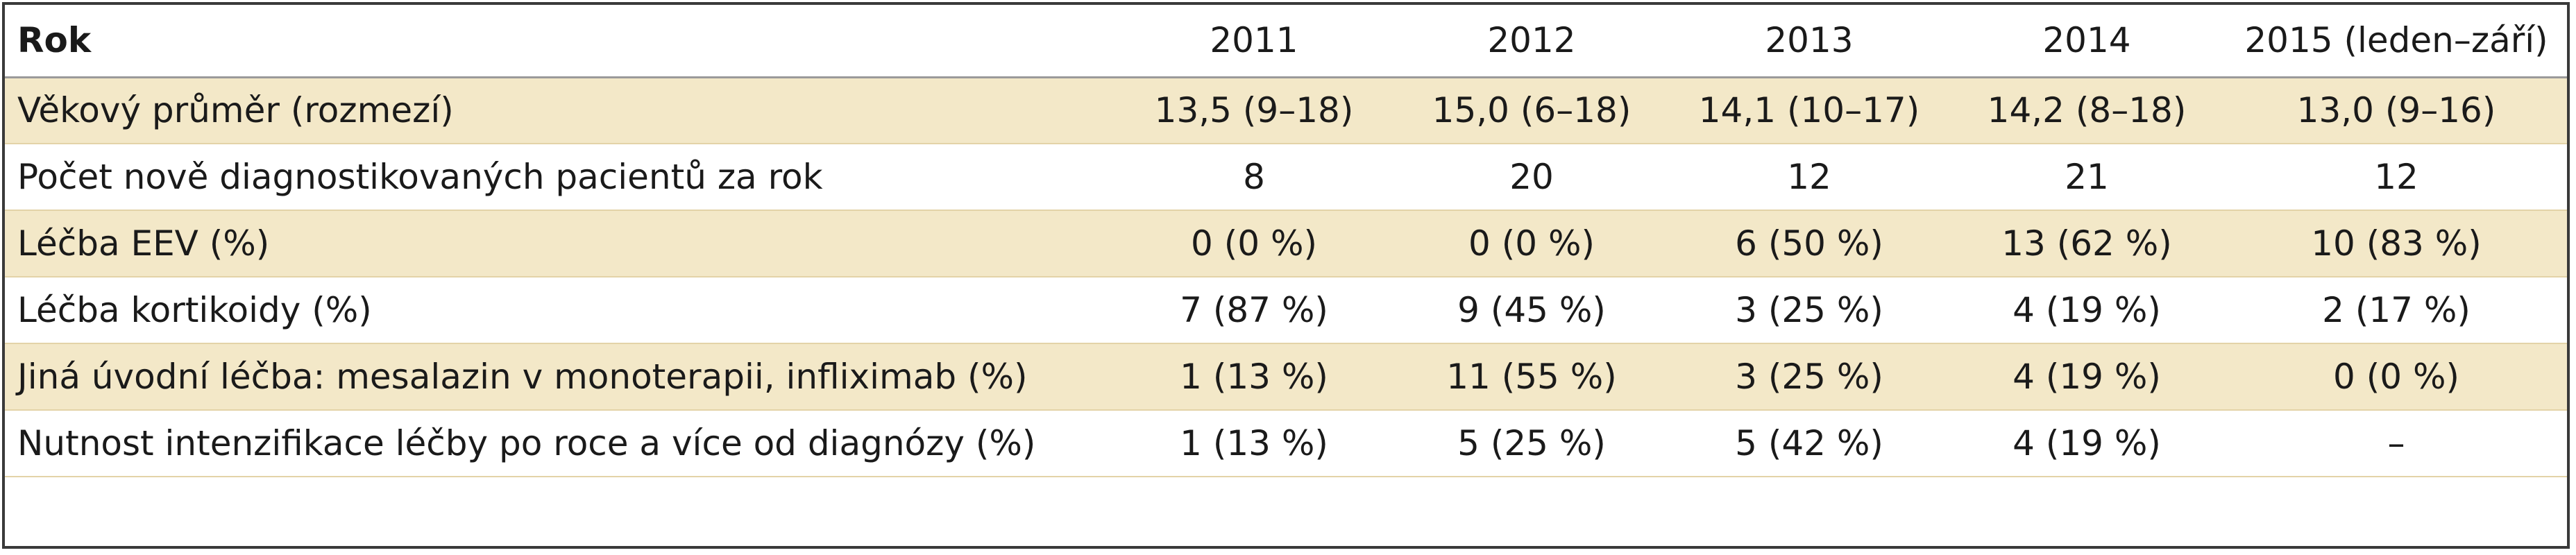  Describe the element at coordinates (1809, 110) in the screenshot. I see `table-cell: 14,1 (10–17)` at that location.